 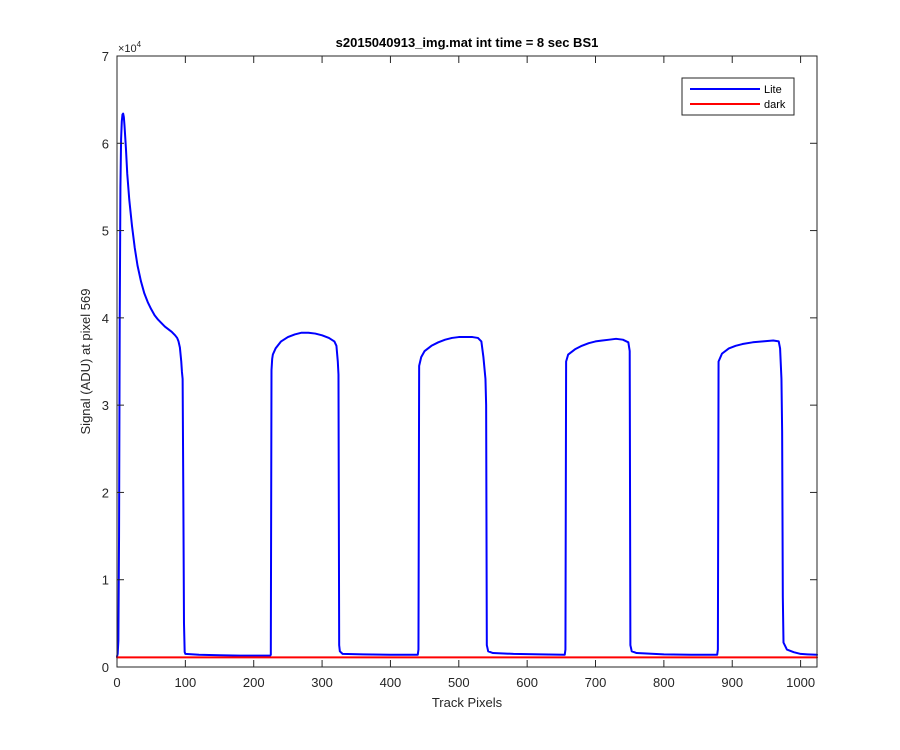 I want to click on legend-label-lite: Lite, so click(x=773, y=90).